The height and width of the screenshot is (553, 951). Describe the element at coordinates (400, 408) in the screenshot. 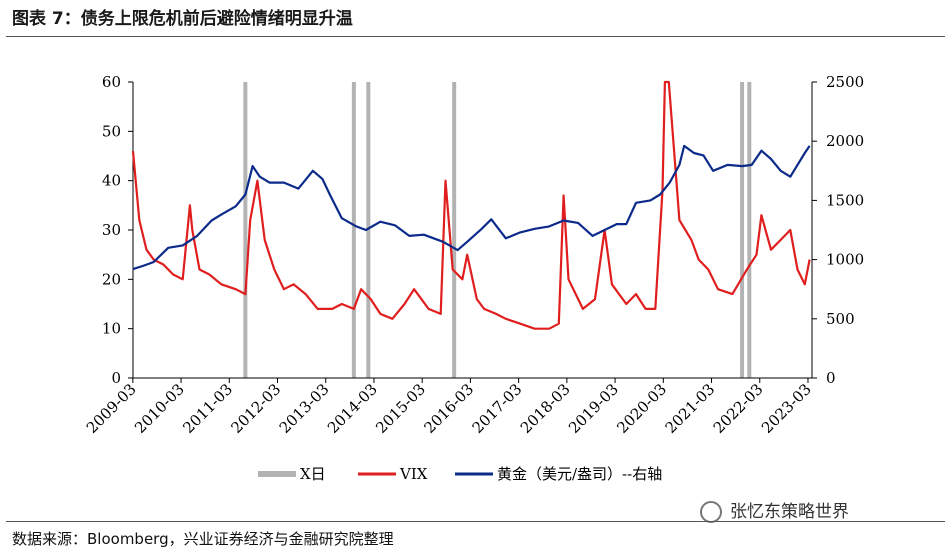

I see `x-tick-label: 2015-03` at that location.